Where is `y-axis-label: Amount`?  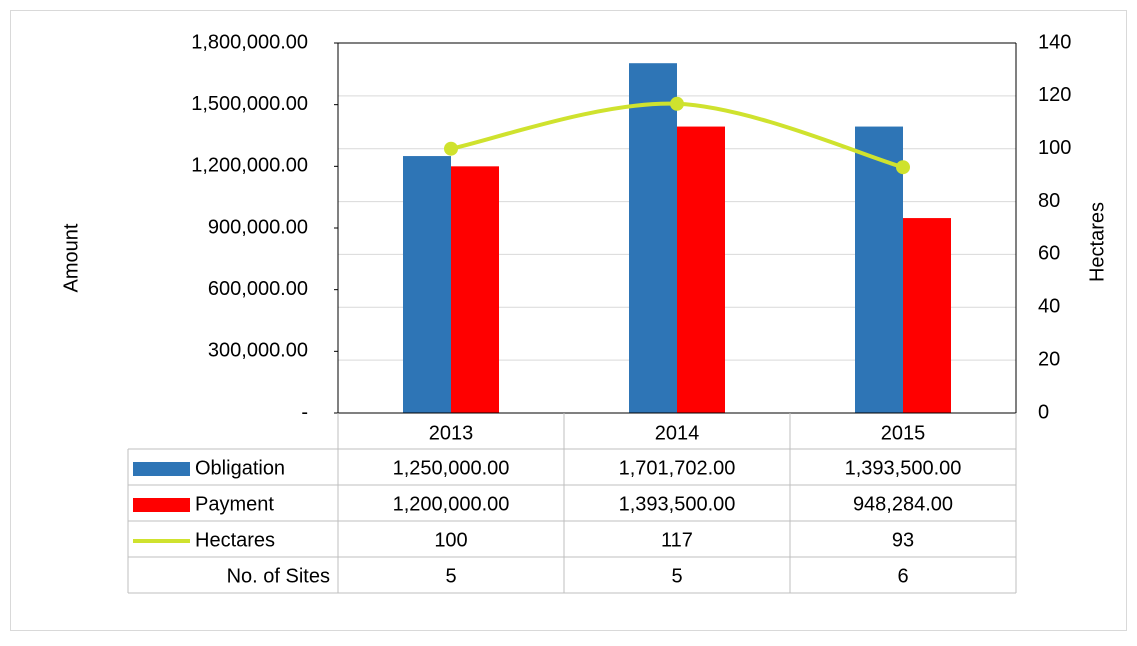 y-axis-label: Amount is located at coordinates (71, 257).